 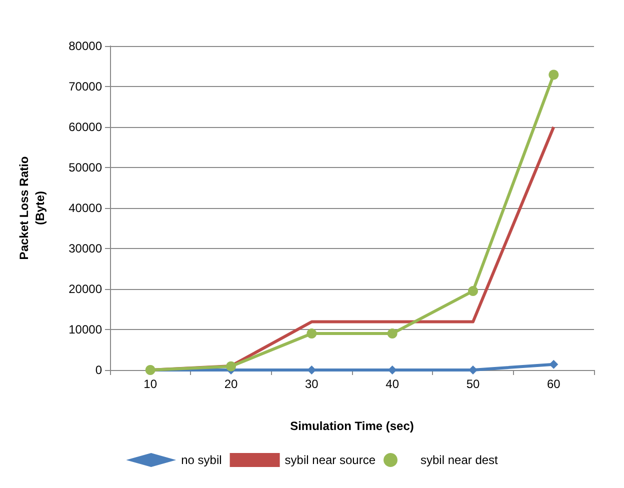 I want to click on x-tick-label: 60, so click(x=553, y=384).